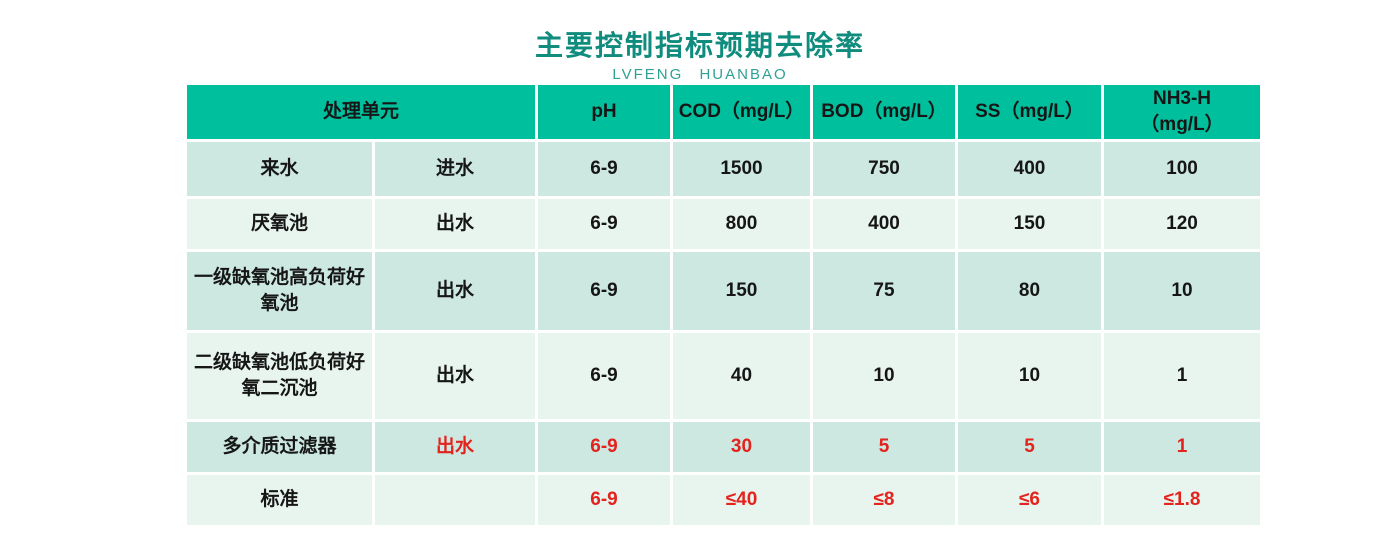  What do you see at coordinates (1182, 124) in the screenshot?
I see `column-header-nh3-line2: （mg/L）` at bounding box center [1182, 124].